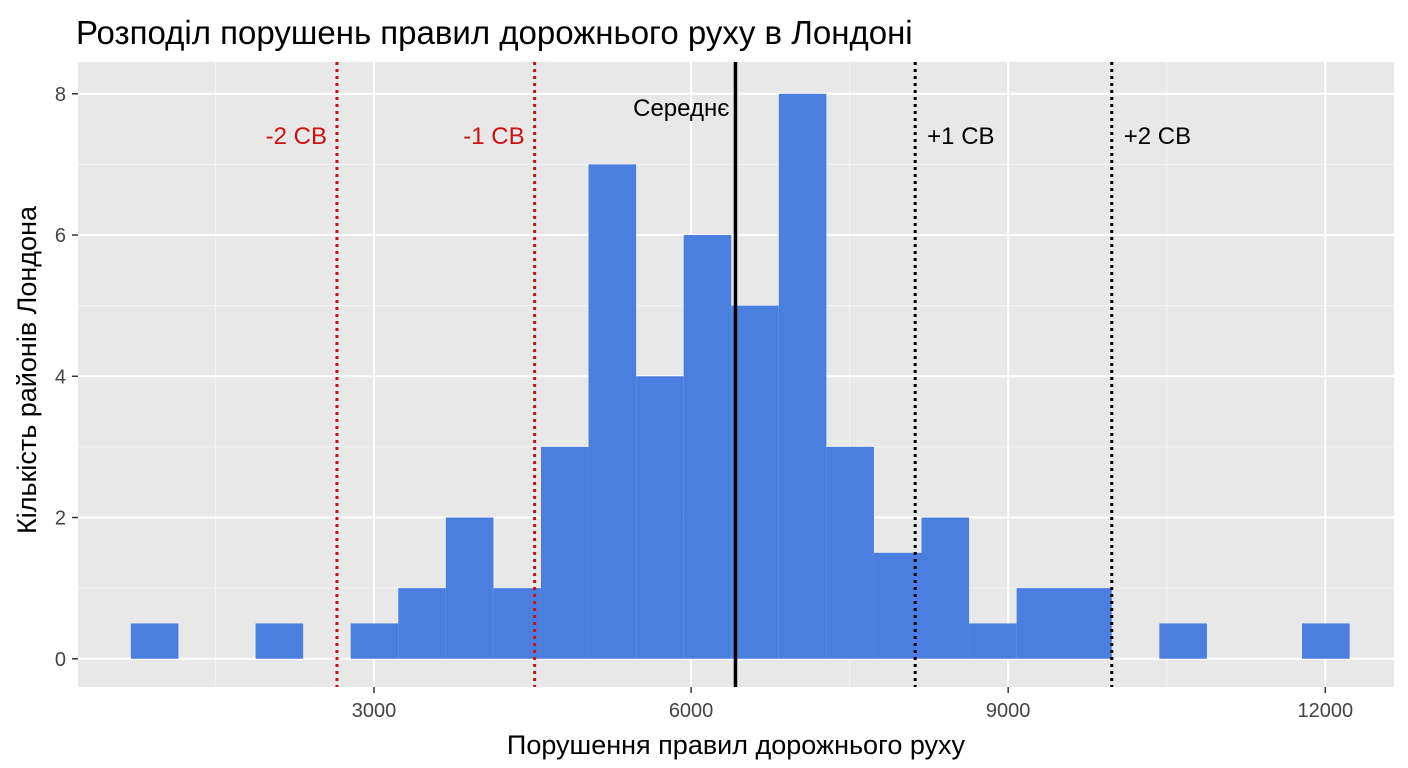 This screenshot has width=1408, height=768. I want to click on y-tick-label: 2, so click(60, 519).